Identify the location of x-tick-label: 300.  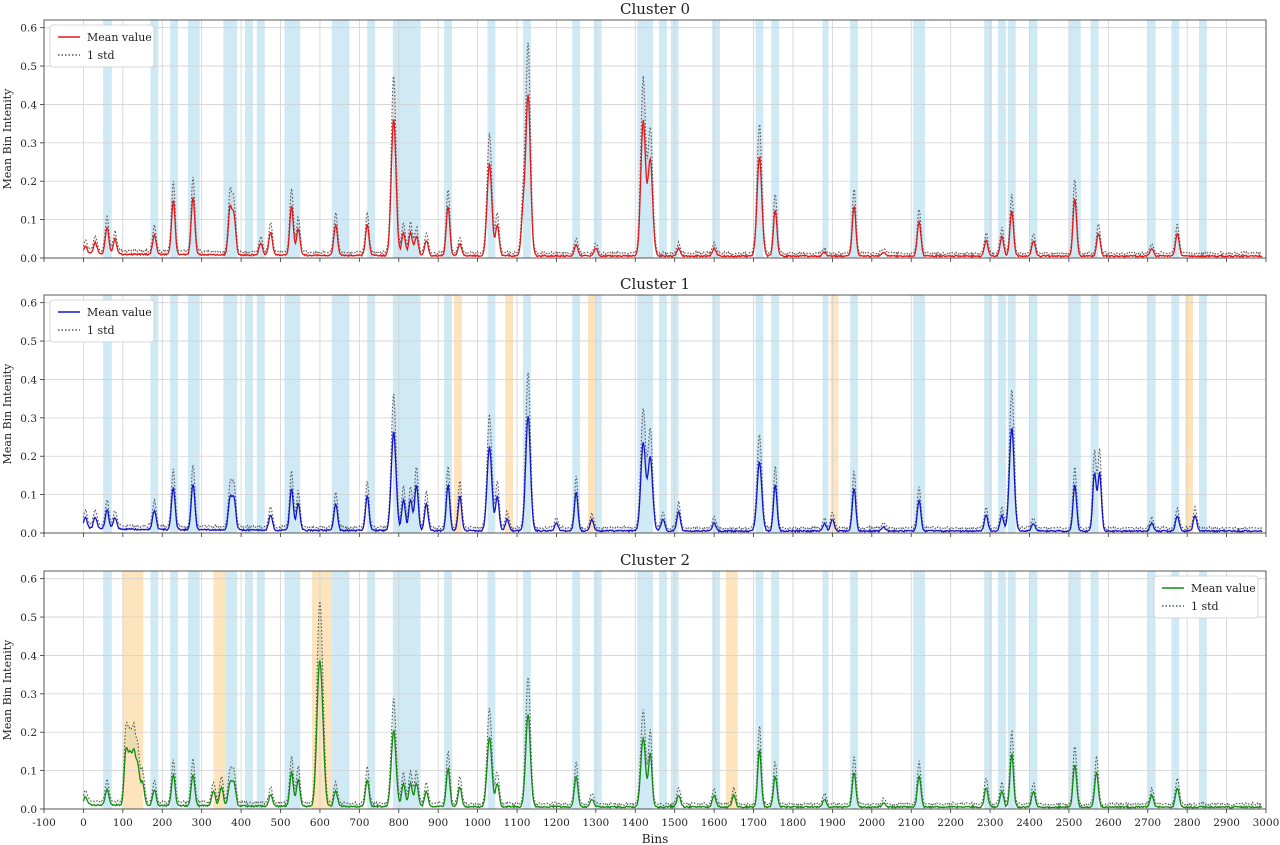
(202, 823).